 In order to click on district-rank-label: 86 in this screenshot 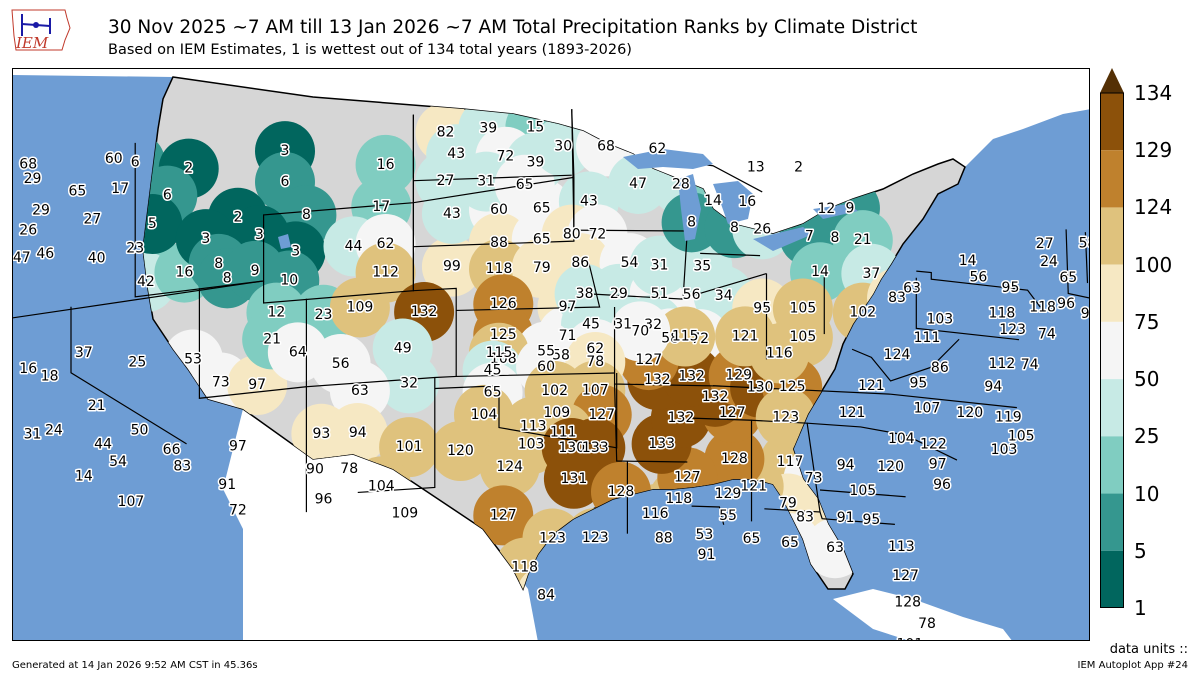, I will do `click(940, 368)`.